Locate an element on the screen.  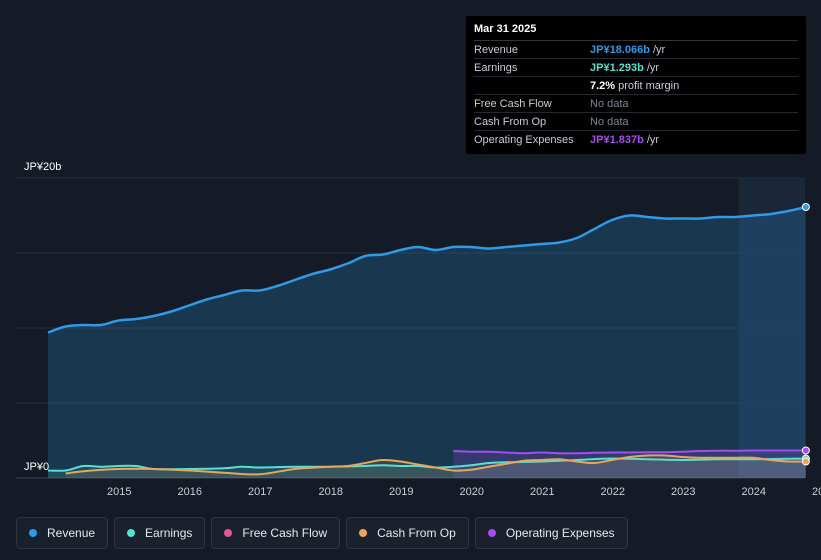
cash-from-op-area is located at coordinates (435, 466).